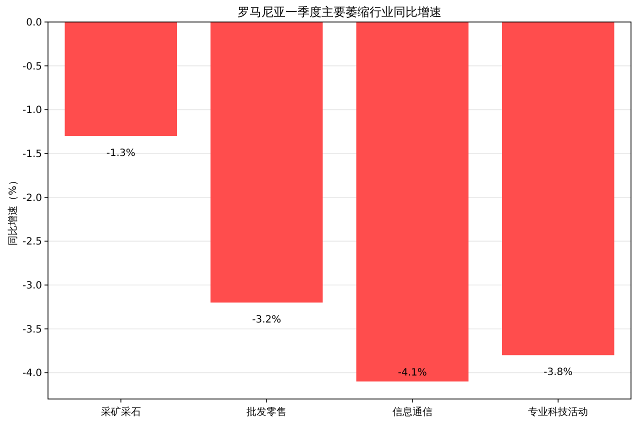  What do you see at coordinates (32, 242) in the screenshot?
I see `y-tick-label: -2.5` at bounding box center [32, 242].